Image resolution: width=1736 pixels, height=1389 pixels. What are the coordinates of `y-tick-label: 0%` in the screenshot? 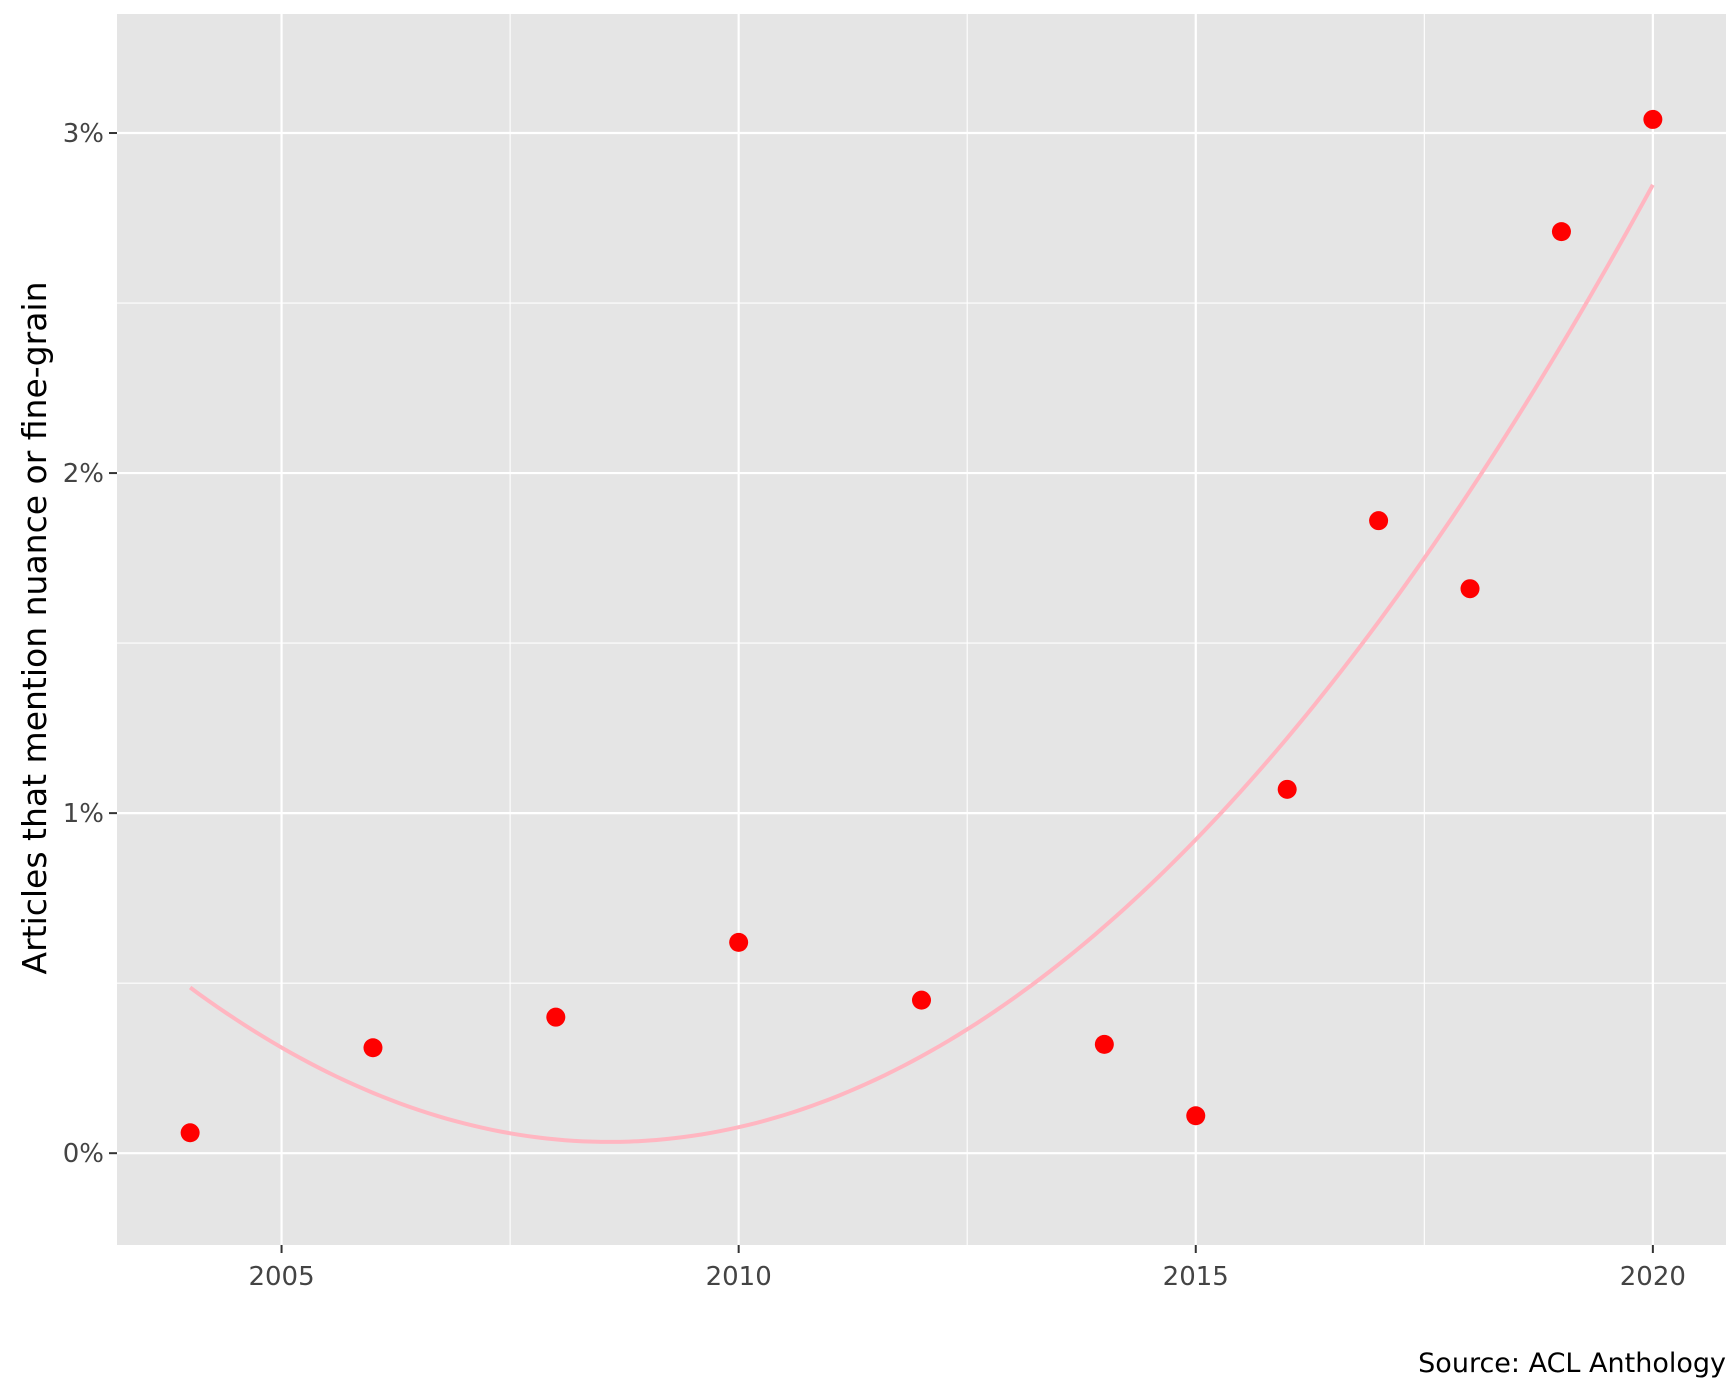 It's located at (83, 1154).